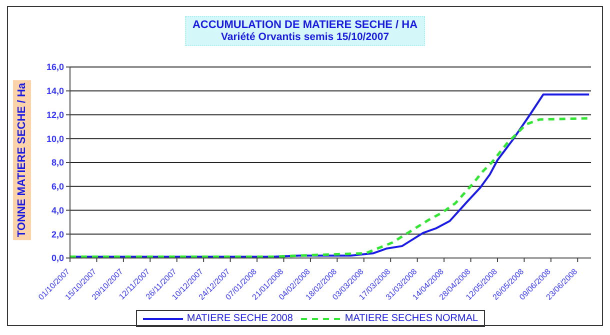 The height and width of the screenshot is (335, 610). Describe the element at coordinates (57, 258) in the screenshot. I see `y-tick-label: 0,0` at that location.